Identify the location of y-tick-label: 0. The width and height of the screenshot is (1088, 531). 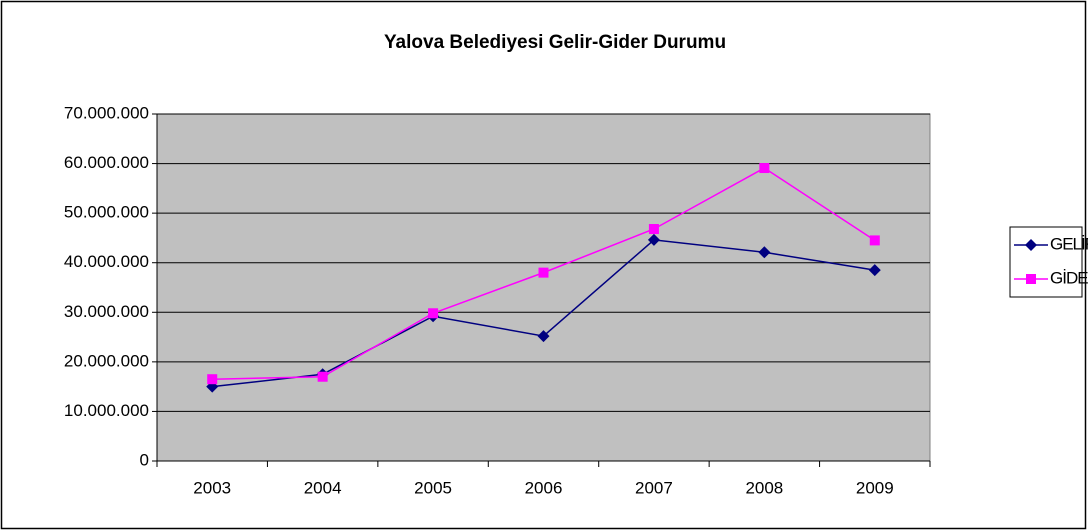
(144, 459).